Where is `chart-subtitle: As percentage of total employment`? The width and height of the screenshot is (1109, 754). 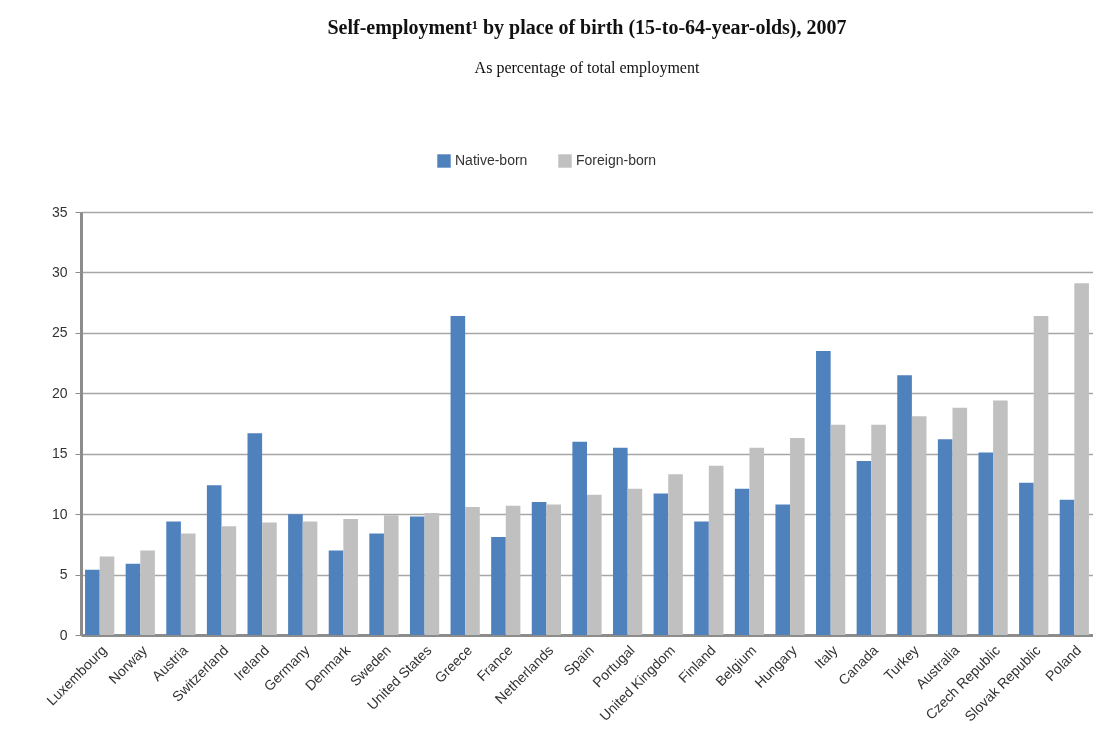 chart-subtitle: As percentage of total employment is located at coordinates (587, 68).